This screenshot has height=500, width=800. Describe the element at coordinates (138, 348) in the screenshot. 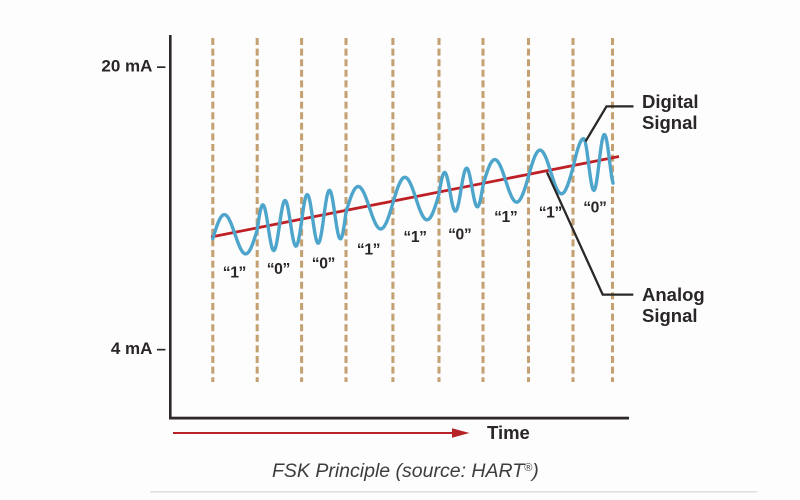

I see `svg-text: 4 mA –` at that location.